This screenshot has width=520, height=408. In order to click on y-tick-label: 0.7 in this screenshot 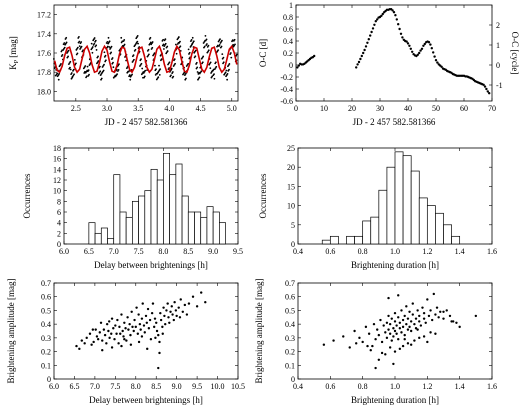, I will do `click(46, 283)`.